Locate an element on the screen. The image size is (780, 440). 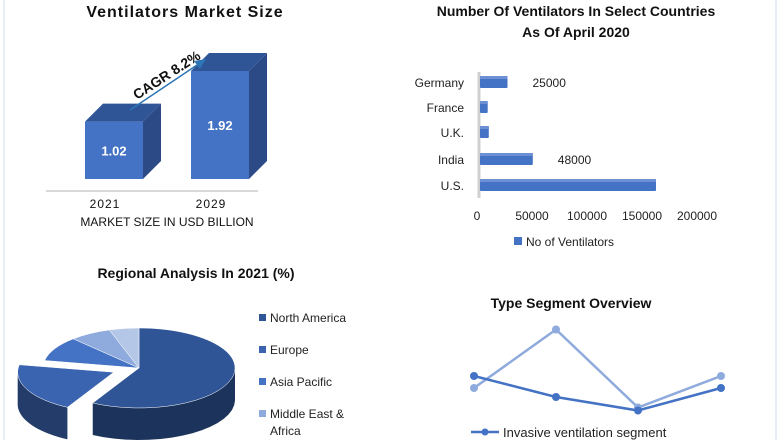
y-tick-label: India is located at coordinates (451, 160).